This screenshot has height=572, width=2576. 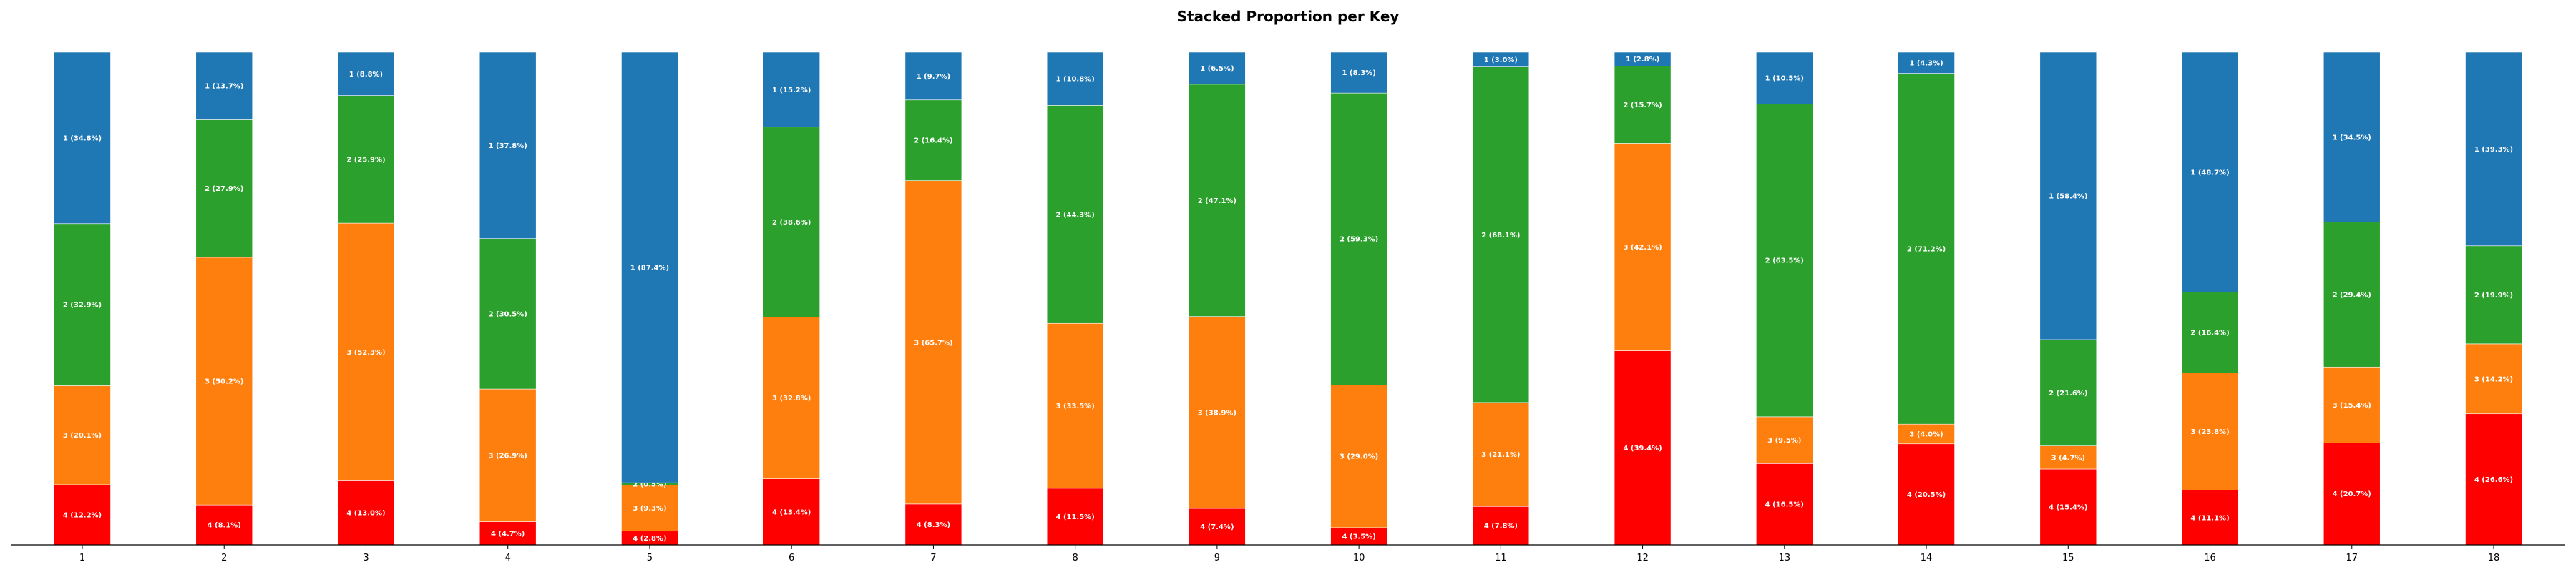 I want to click on segment-label: 4 (16.5%), so click(x=1784, y=505).